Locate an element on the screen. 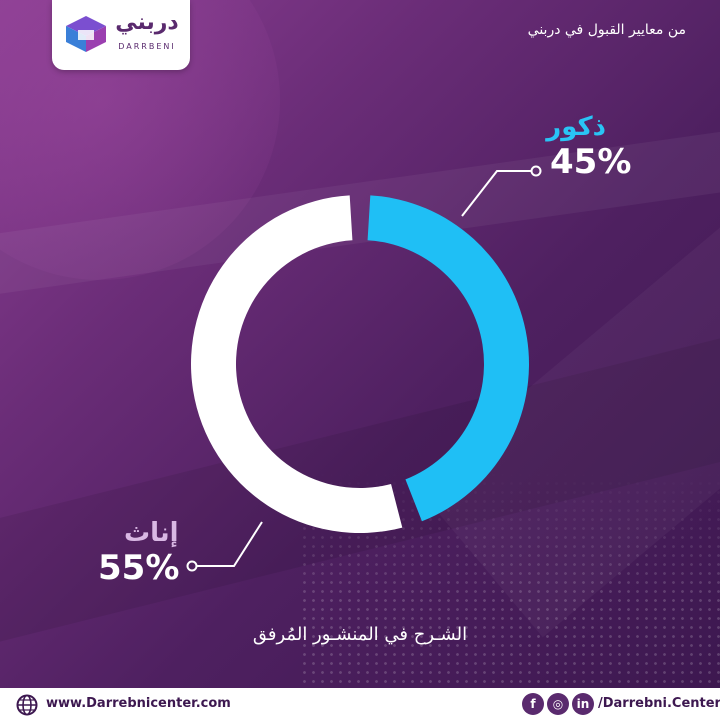  website-link: www.Darrebnicenter.com is located at coordinates (138, 703).